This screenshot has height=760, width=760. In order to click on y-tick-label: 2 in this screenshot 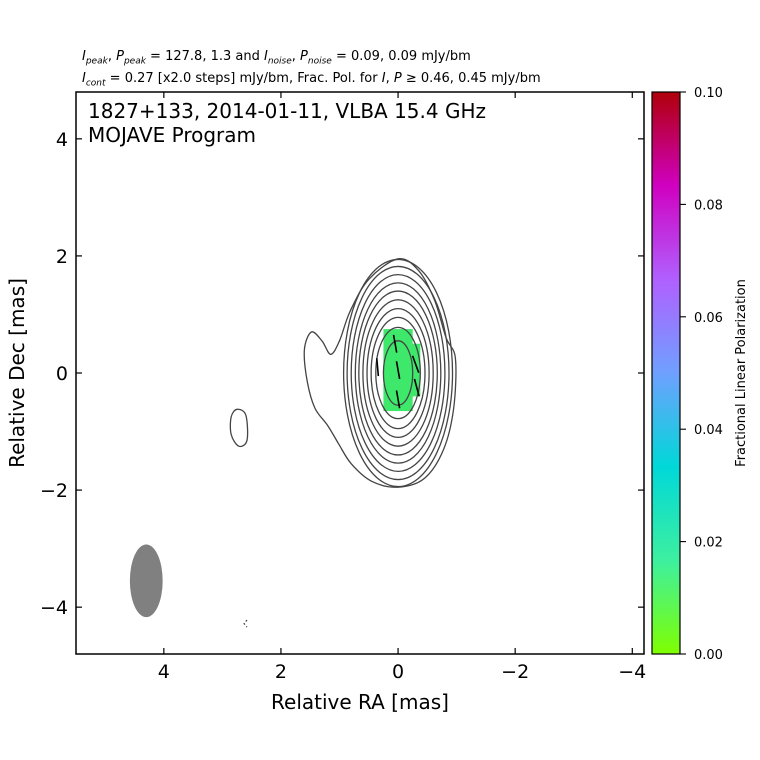, I will do `click(62, 257)`.